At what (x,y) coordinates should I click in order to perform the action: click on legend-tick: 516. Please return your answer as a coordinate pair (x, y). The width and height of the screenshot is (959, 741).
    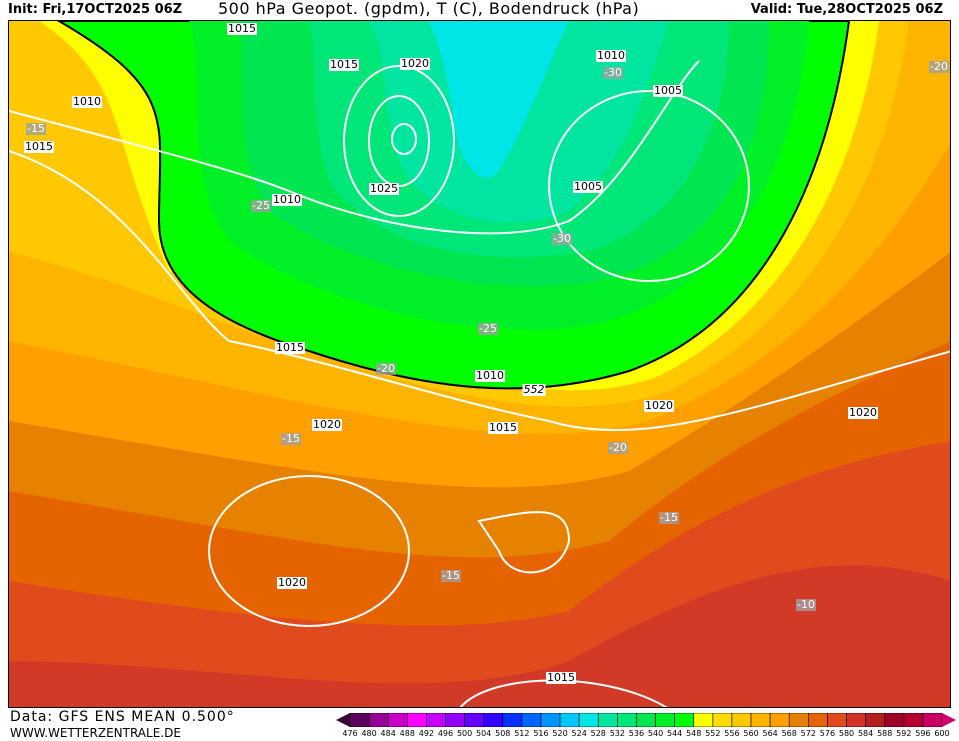
    Looking at the image, I should click on (541, 733).